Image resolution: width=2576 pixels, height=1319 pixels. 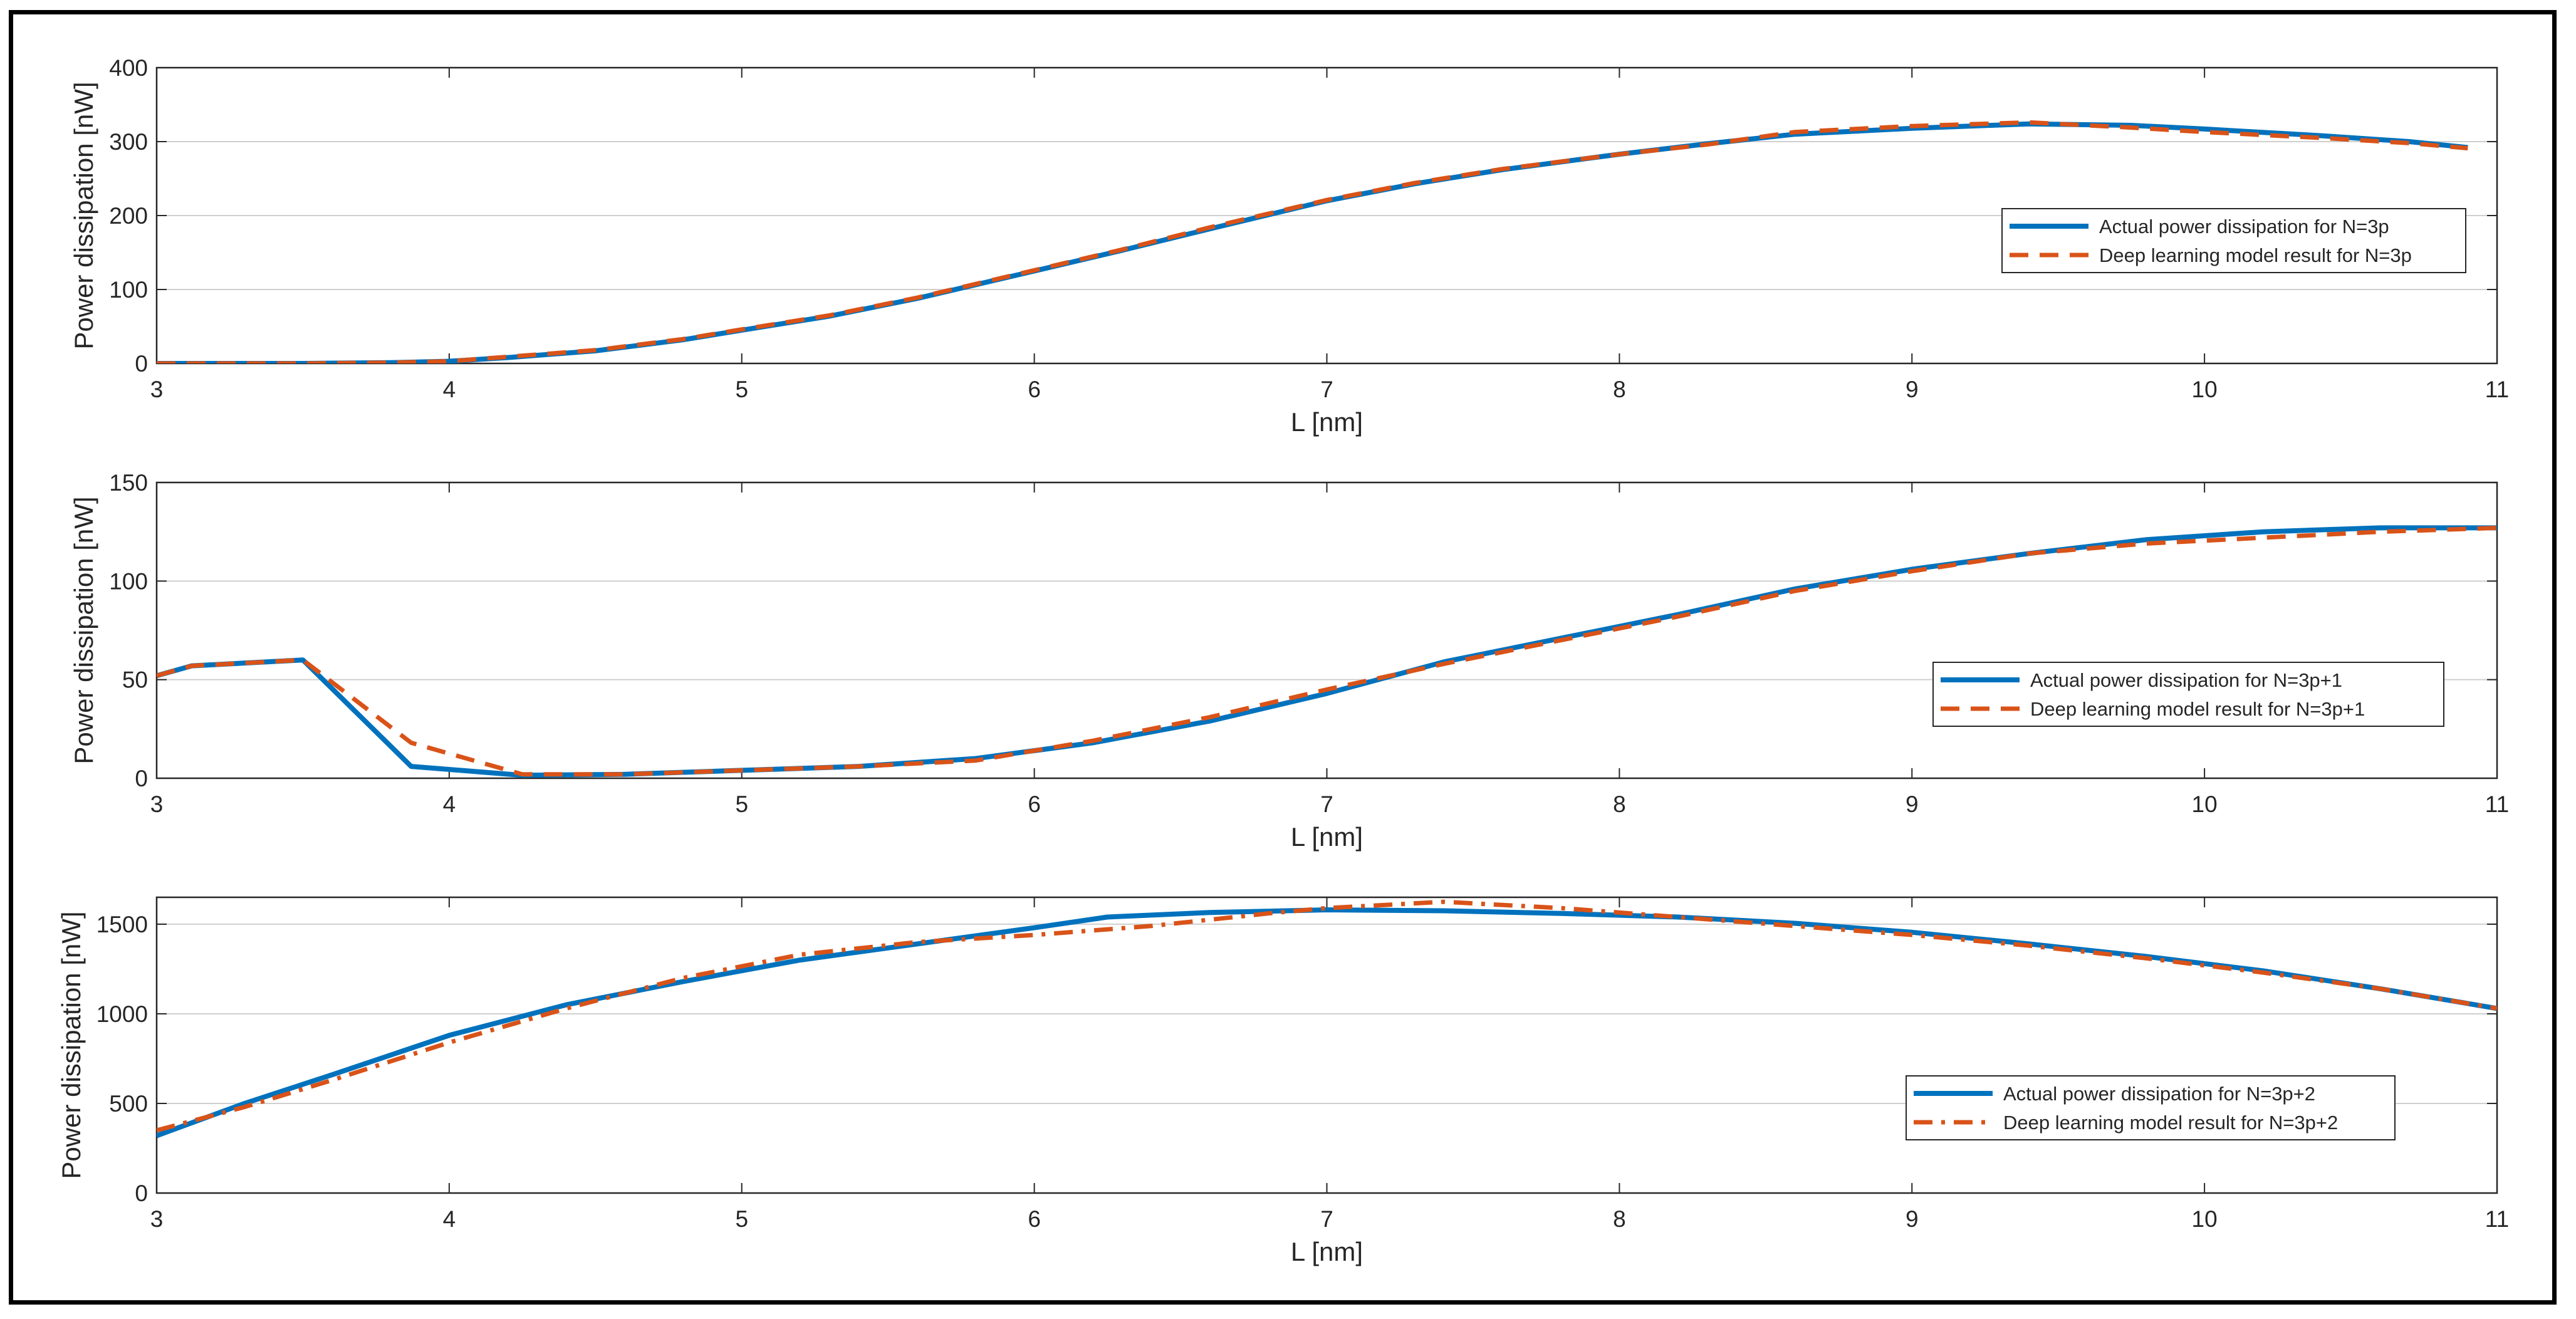 I want to click on y-tick-label: 400, so click(x=128, y=68).